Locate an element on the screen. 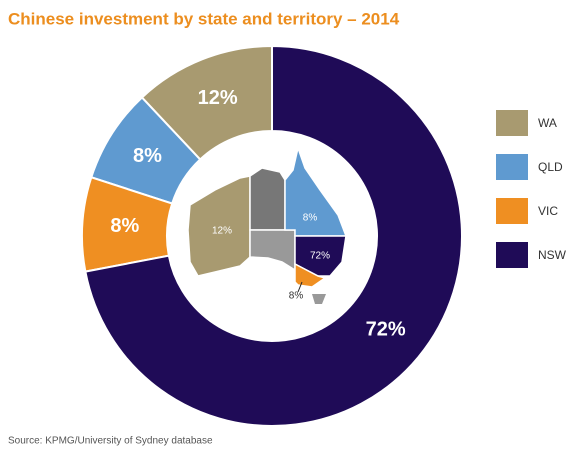 The height and width of the screenshot is (460, 584). map-wa is located at coordinates (219, 226).